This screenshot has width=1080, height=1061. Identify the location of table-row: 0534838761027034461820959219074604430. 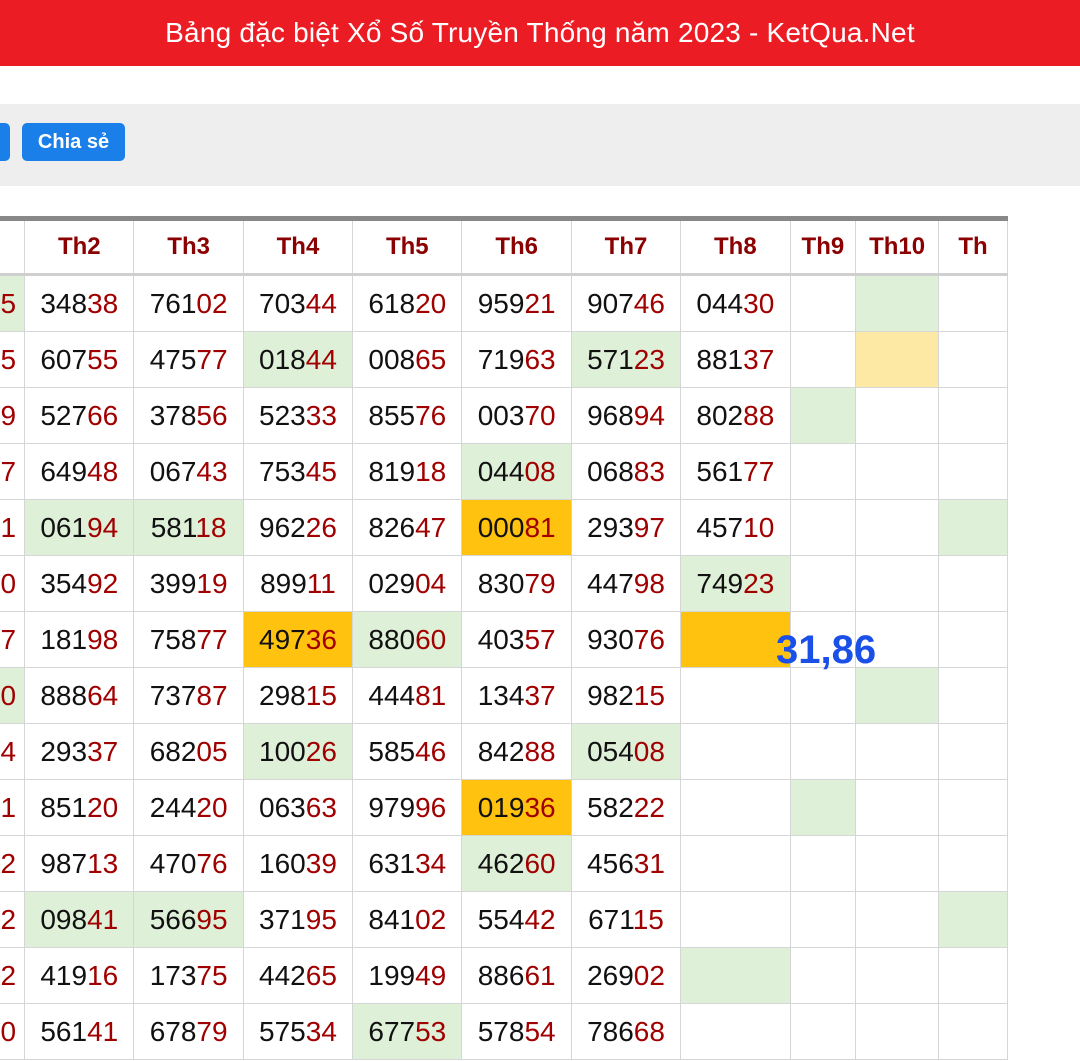
(504, 303).